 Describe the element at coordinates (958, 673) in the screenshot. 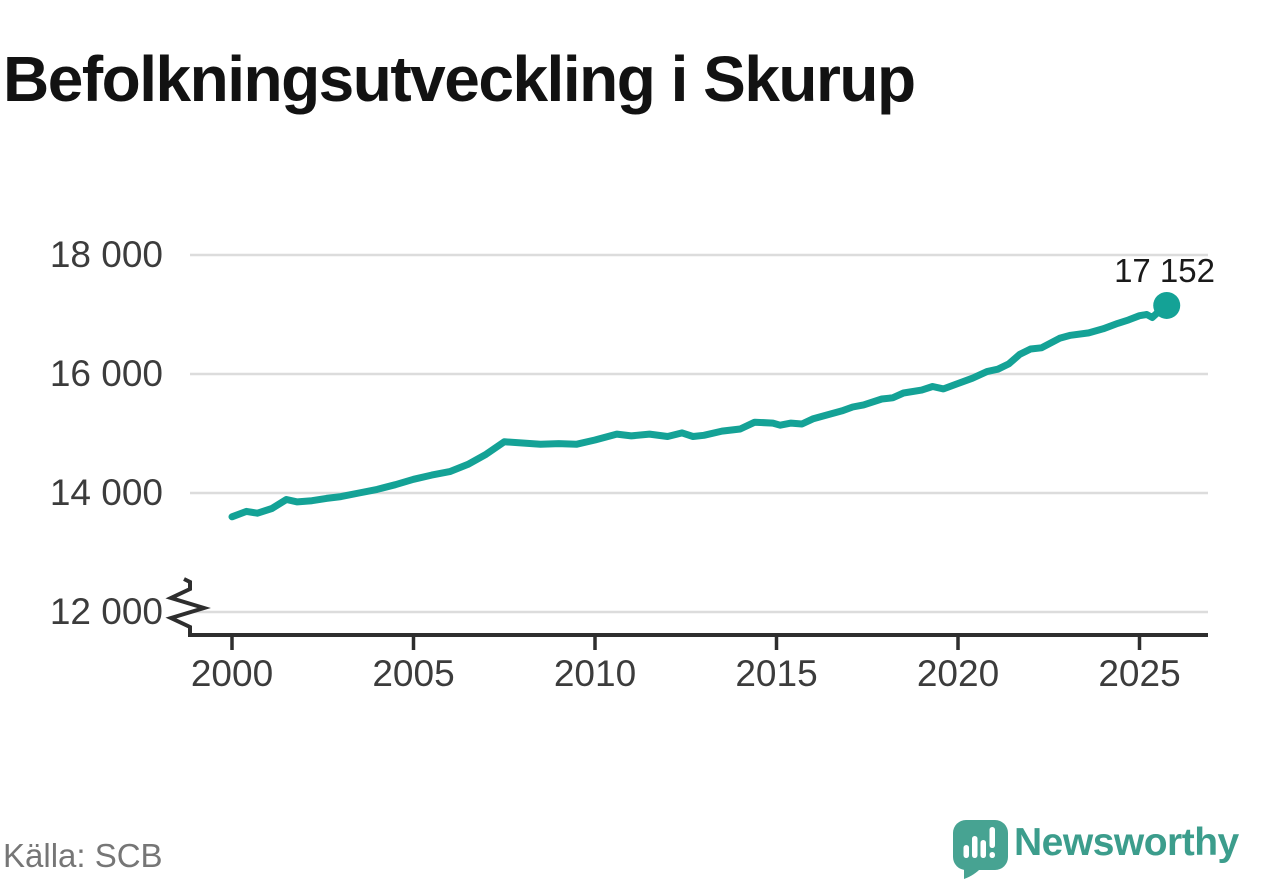

I see `x-tick-label: 2020` at that location.